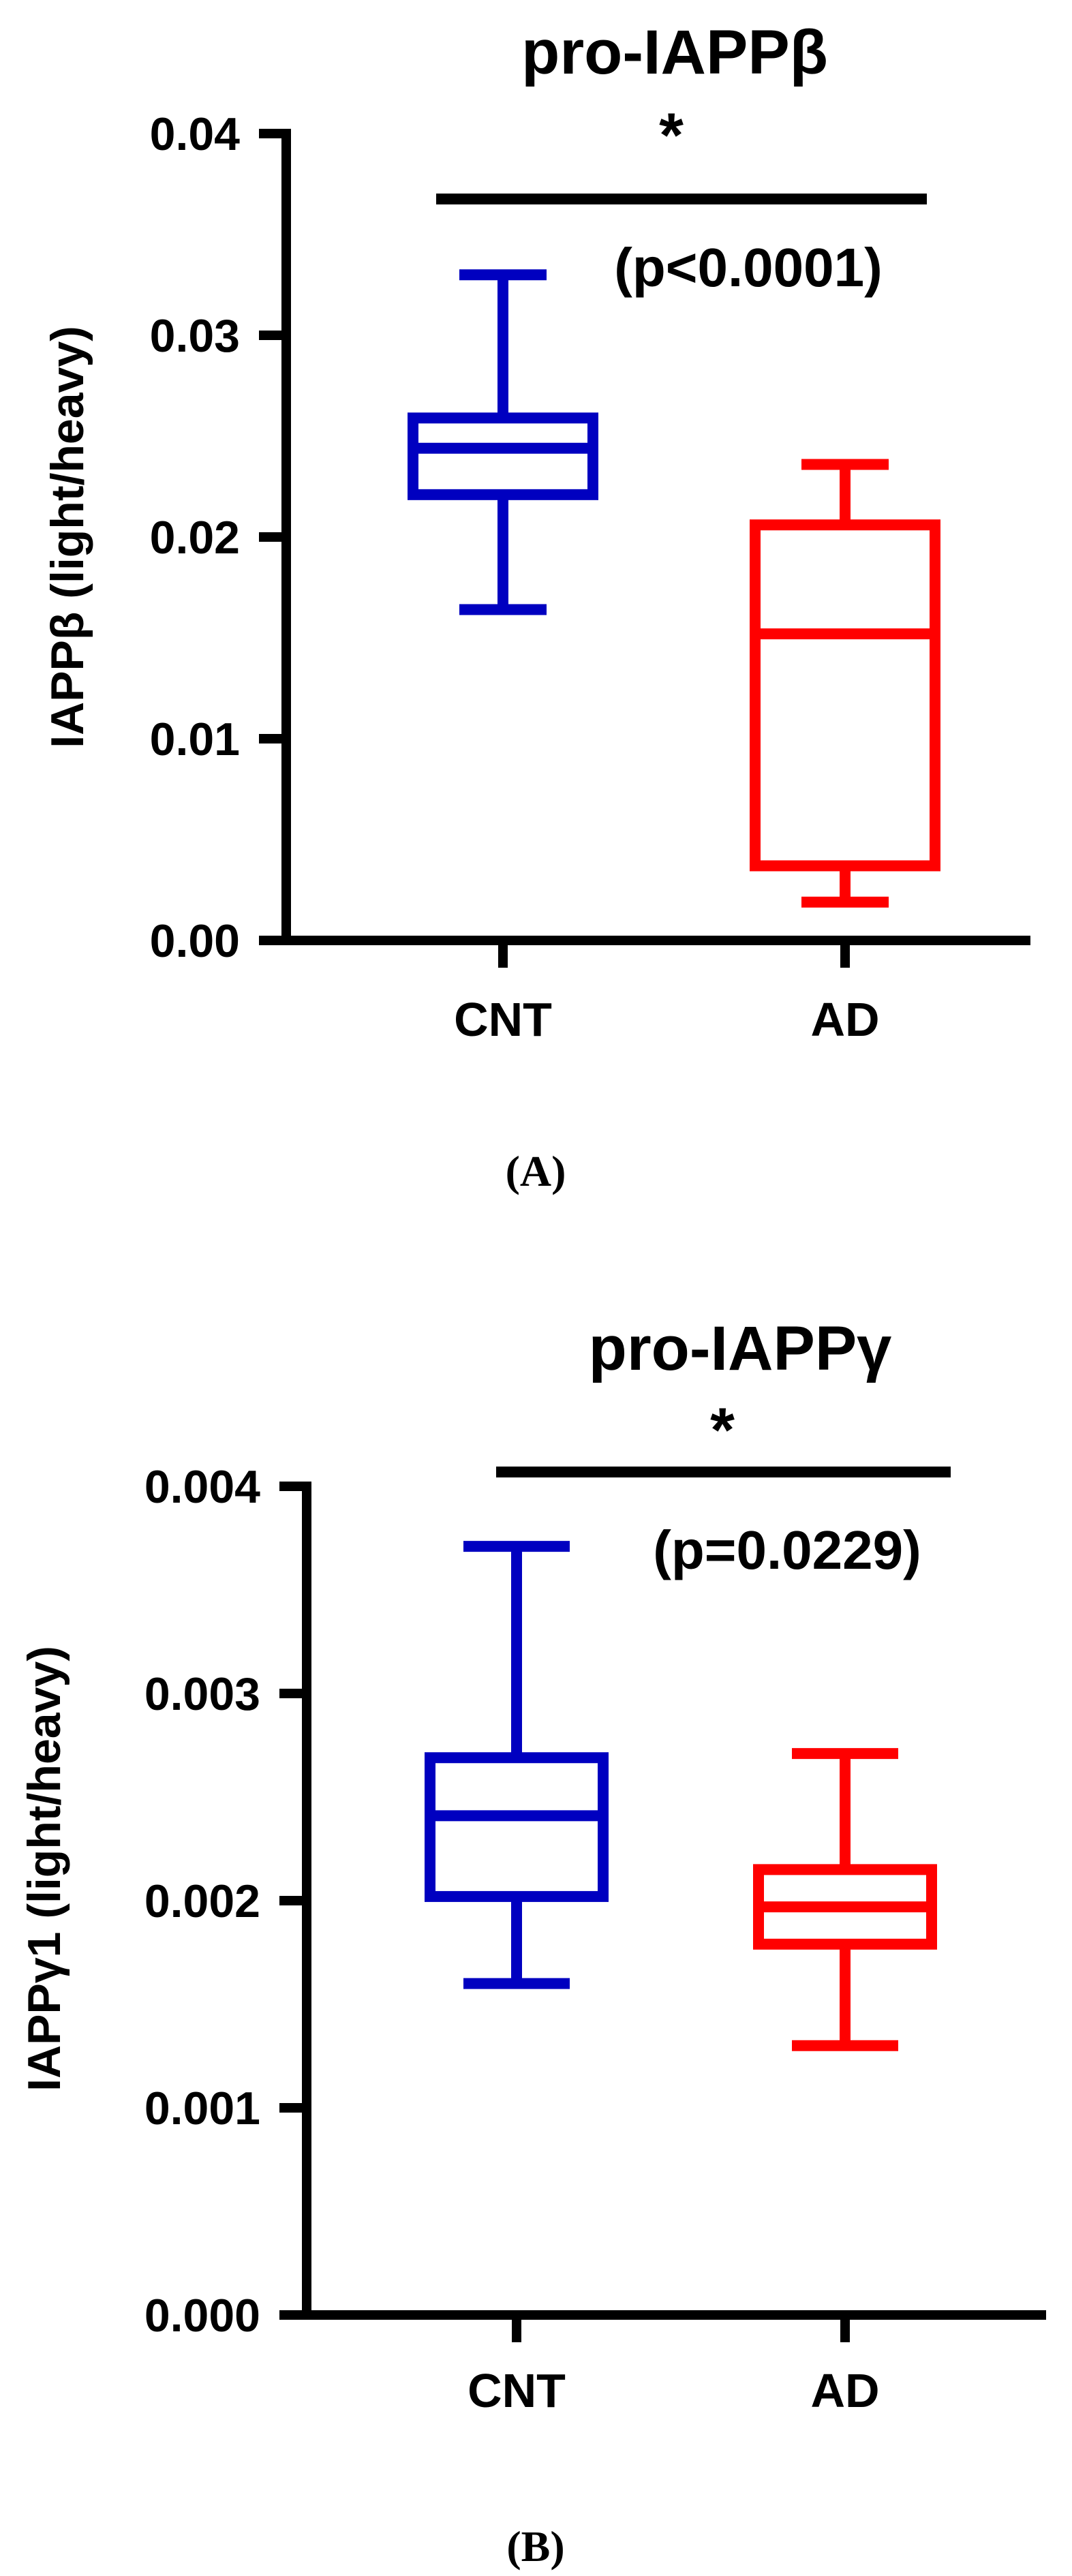 The image size is (1072, 2576). I want to click on panel-a-x-tick-label: CNT, so click(503, 1019).